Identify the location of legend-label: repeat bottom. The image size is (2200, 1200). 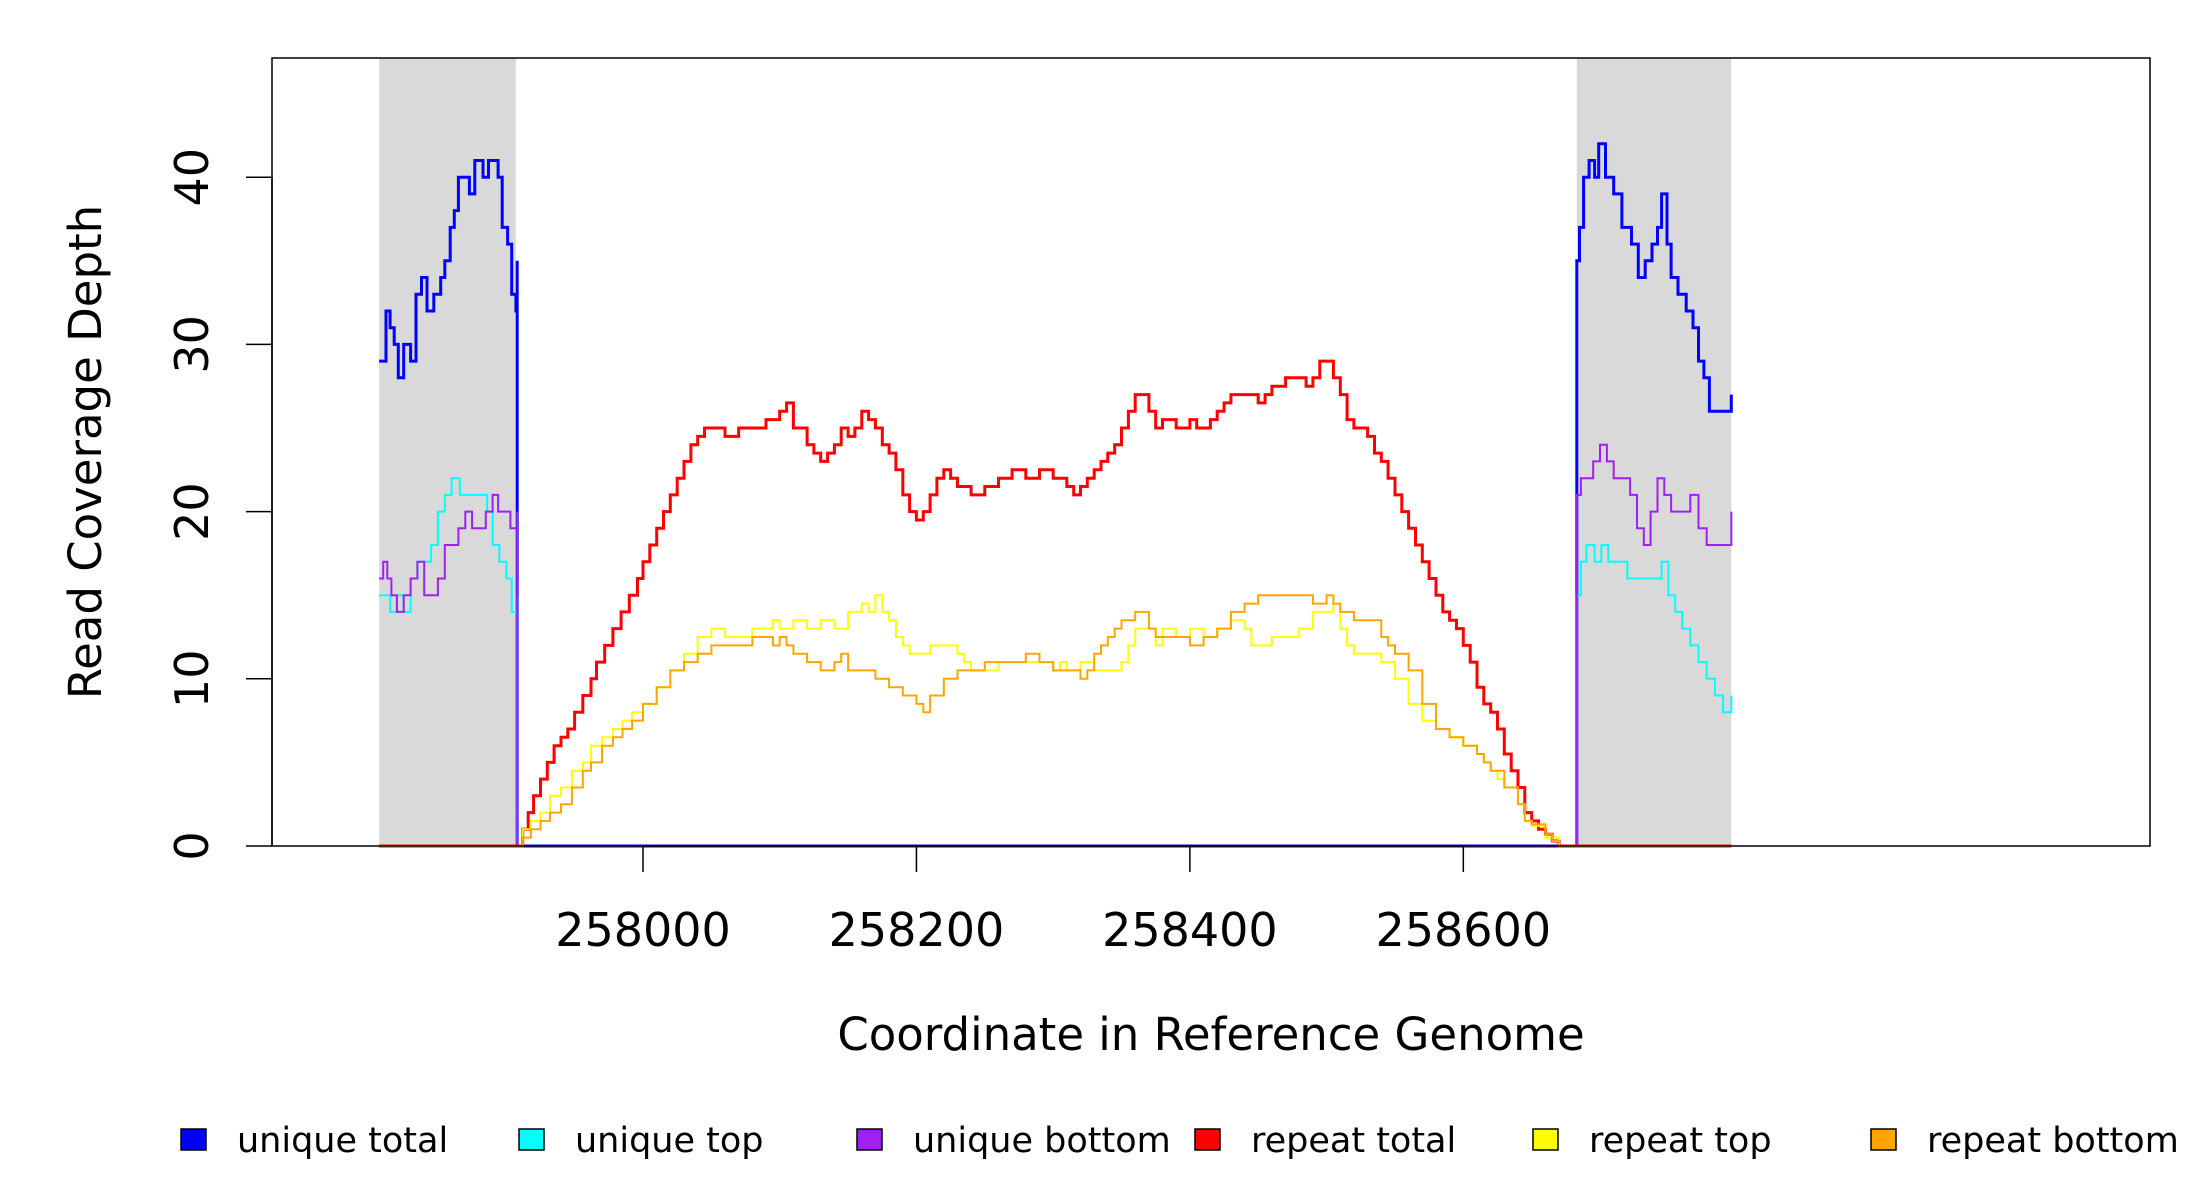
(2053, 1141).